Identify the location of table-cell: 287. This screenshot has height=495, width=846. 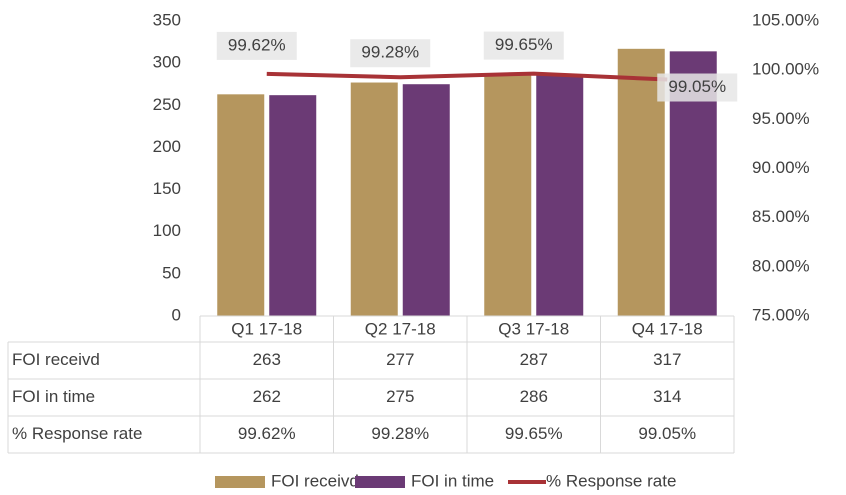
(534, 359).